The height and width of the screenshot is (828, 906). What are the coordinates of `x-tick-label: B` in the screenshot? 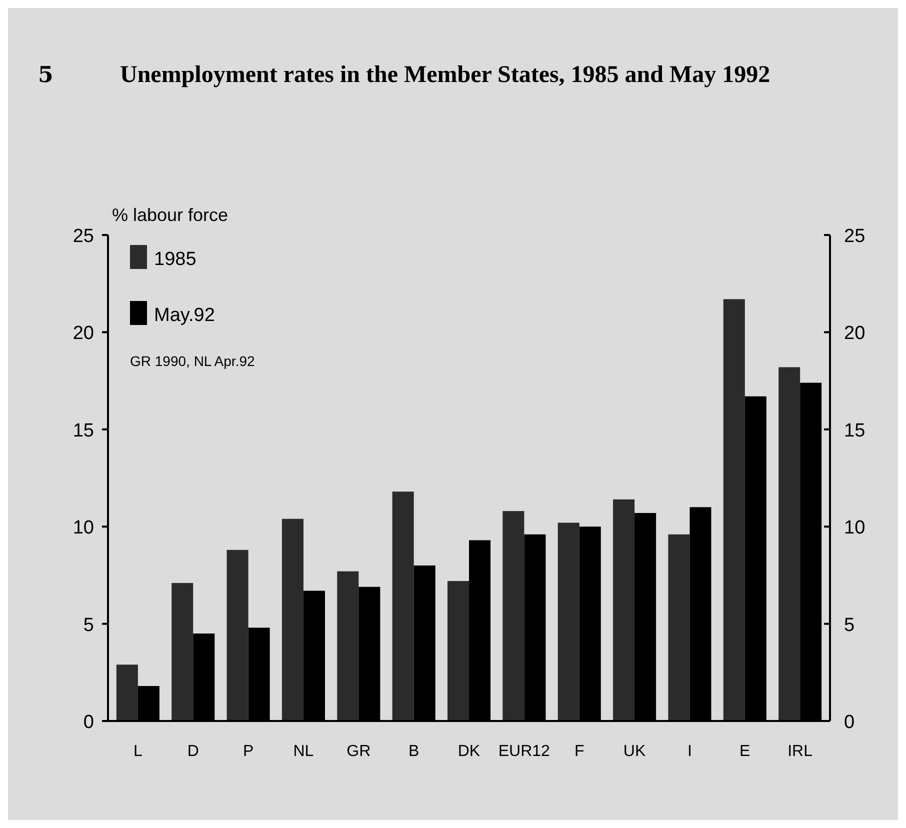 It's located at (414, 751).